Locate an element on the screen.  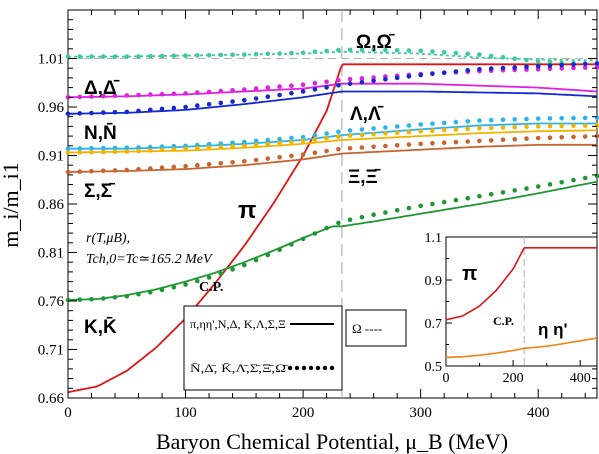
label-omega: Ω,Ω̄ is located at coordinates (375, 42).